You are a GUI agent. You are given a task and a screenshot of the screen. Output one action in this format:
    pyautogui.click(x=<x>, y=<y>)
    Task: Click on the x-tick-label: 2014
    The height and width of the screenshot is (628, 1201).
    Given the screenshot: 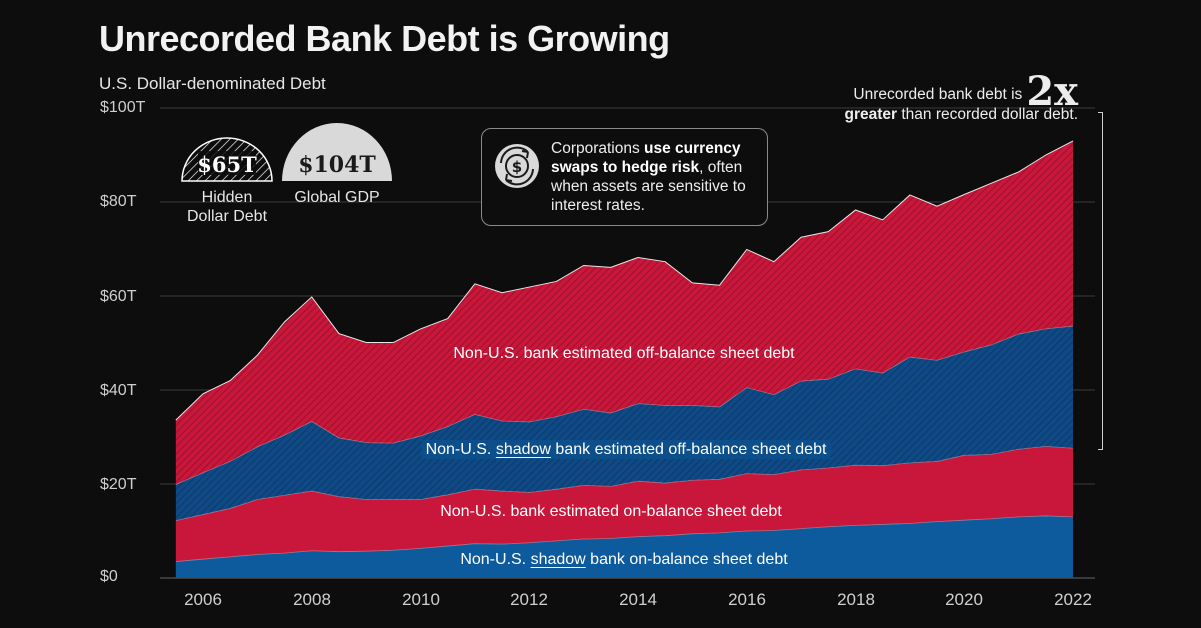 What is the action you would take?
    pyautogui.click(x=638, y=599)
    